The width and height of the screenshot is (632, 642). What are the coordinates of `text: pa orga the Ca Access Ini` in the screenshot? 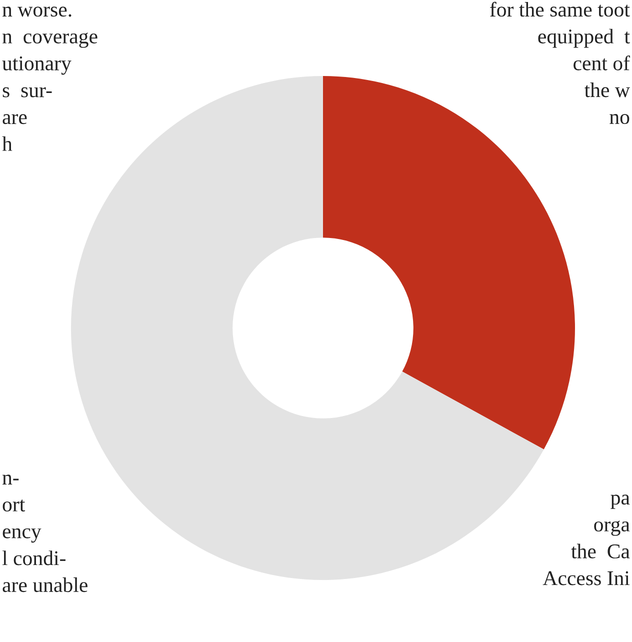 It's located at (586, 540).